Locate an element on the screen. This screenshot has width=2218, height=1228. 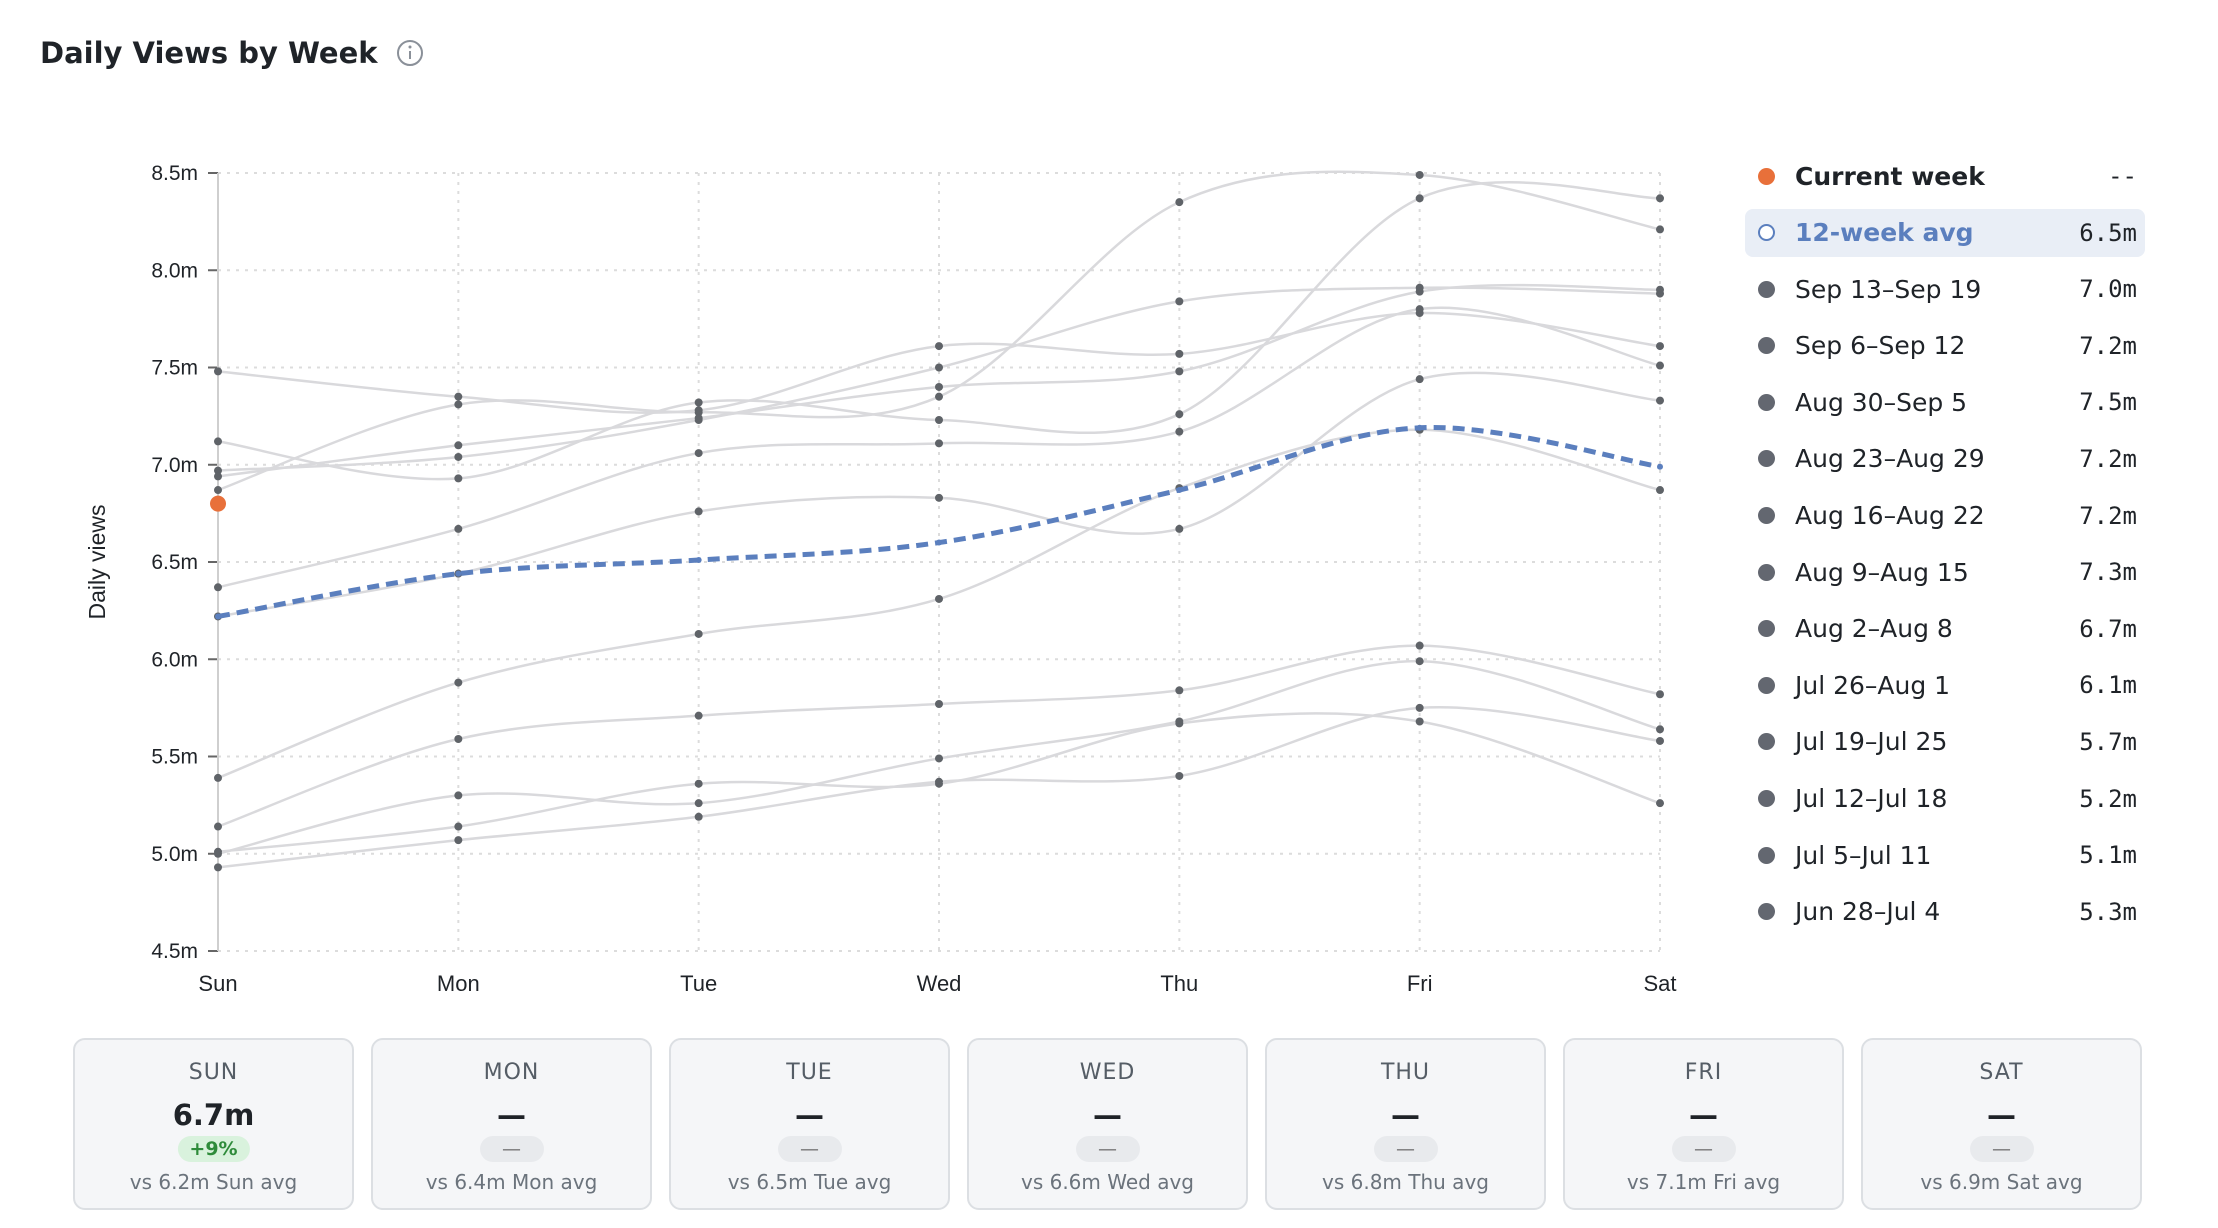
day-card: MON — — vs 6.4m Mon avg is located at coordinates (511, 1124).